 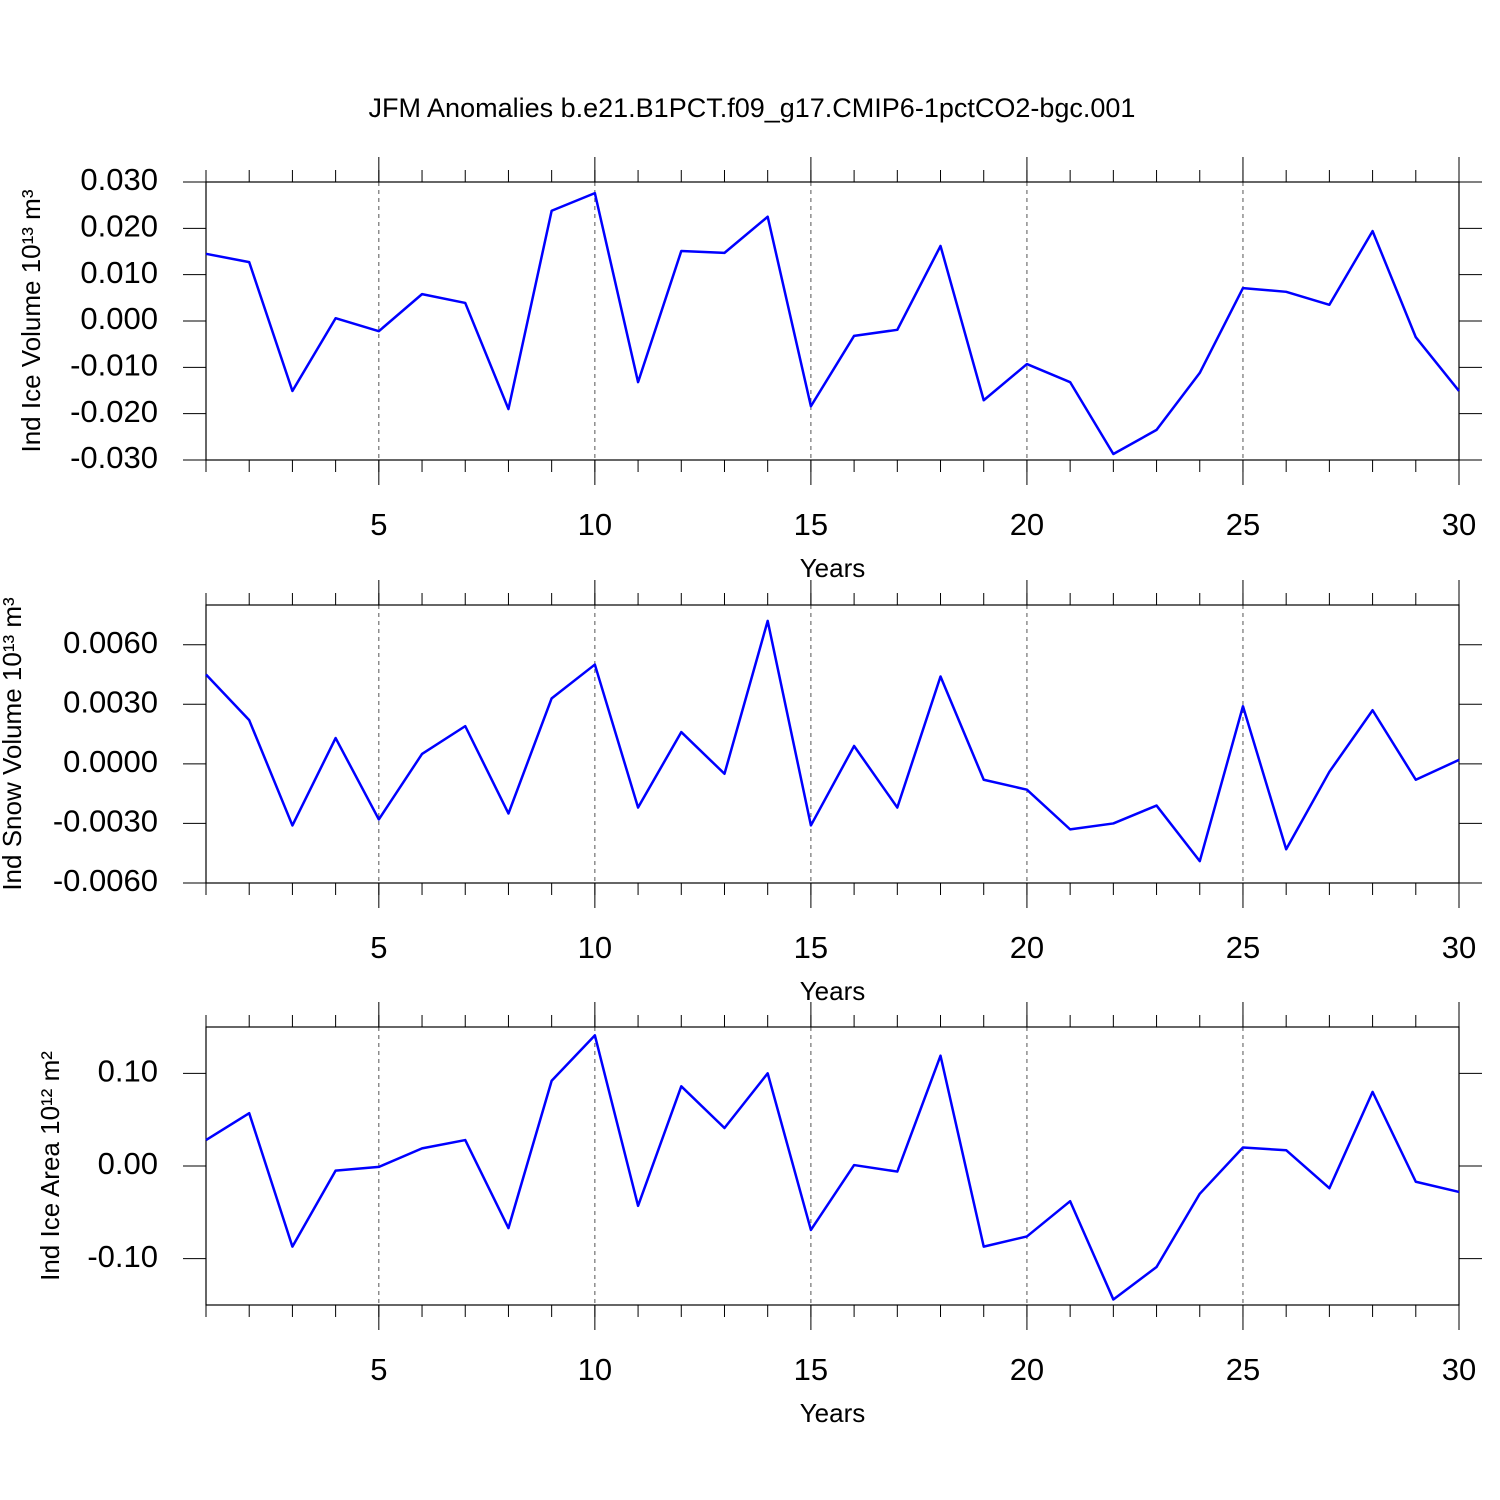 I want to click on y-tick-label: 0.10, so click(x=128, y=1071).